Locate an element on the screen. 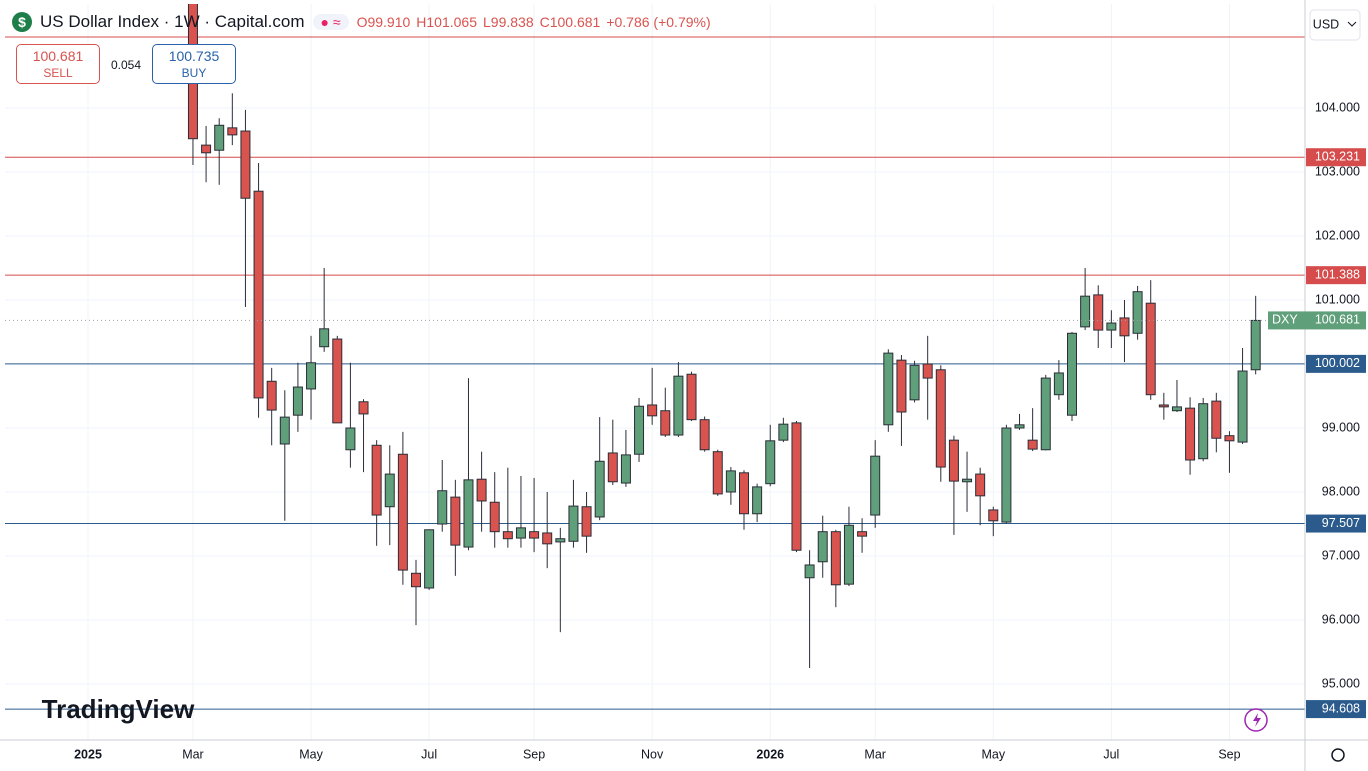 Image resolution: width=1368 pixels, height=771 pixels. alert-icon is located at coordinates (1256, 720).